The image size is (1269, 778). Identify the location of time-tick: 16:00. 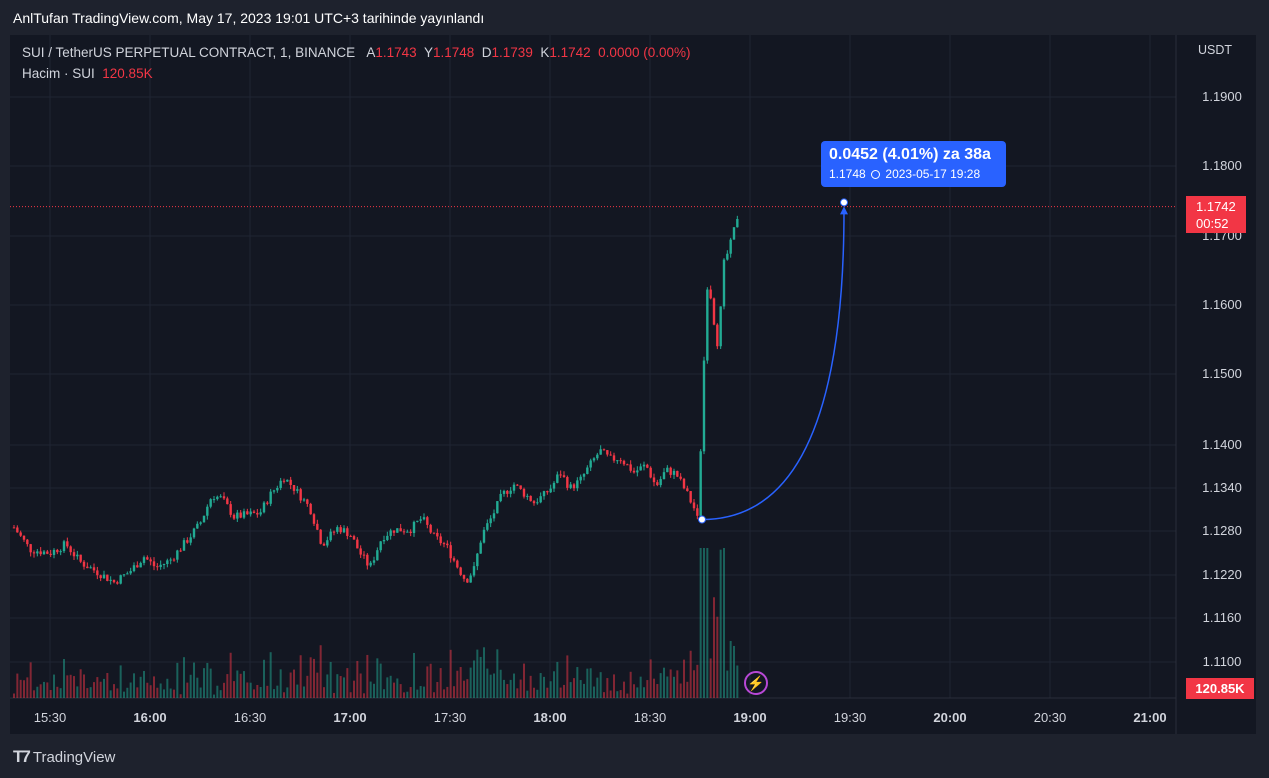
(149, 717).